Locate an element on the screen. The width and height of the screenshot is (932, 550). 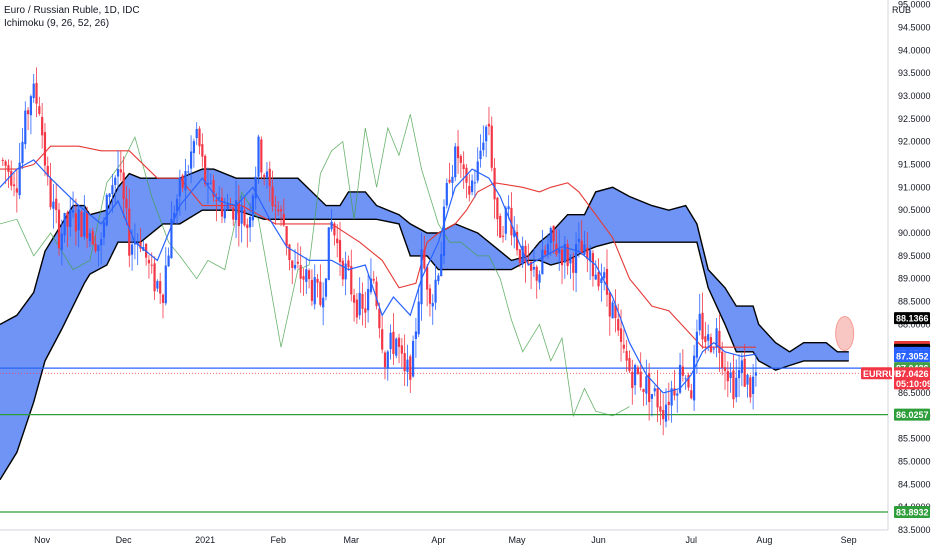
y-tick-label: 93.5000 is located at coordinates (914, 73).